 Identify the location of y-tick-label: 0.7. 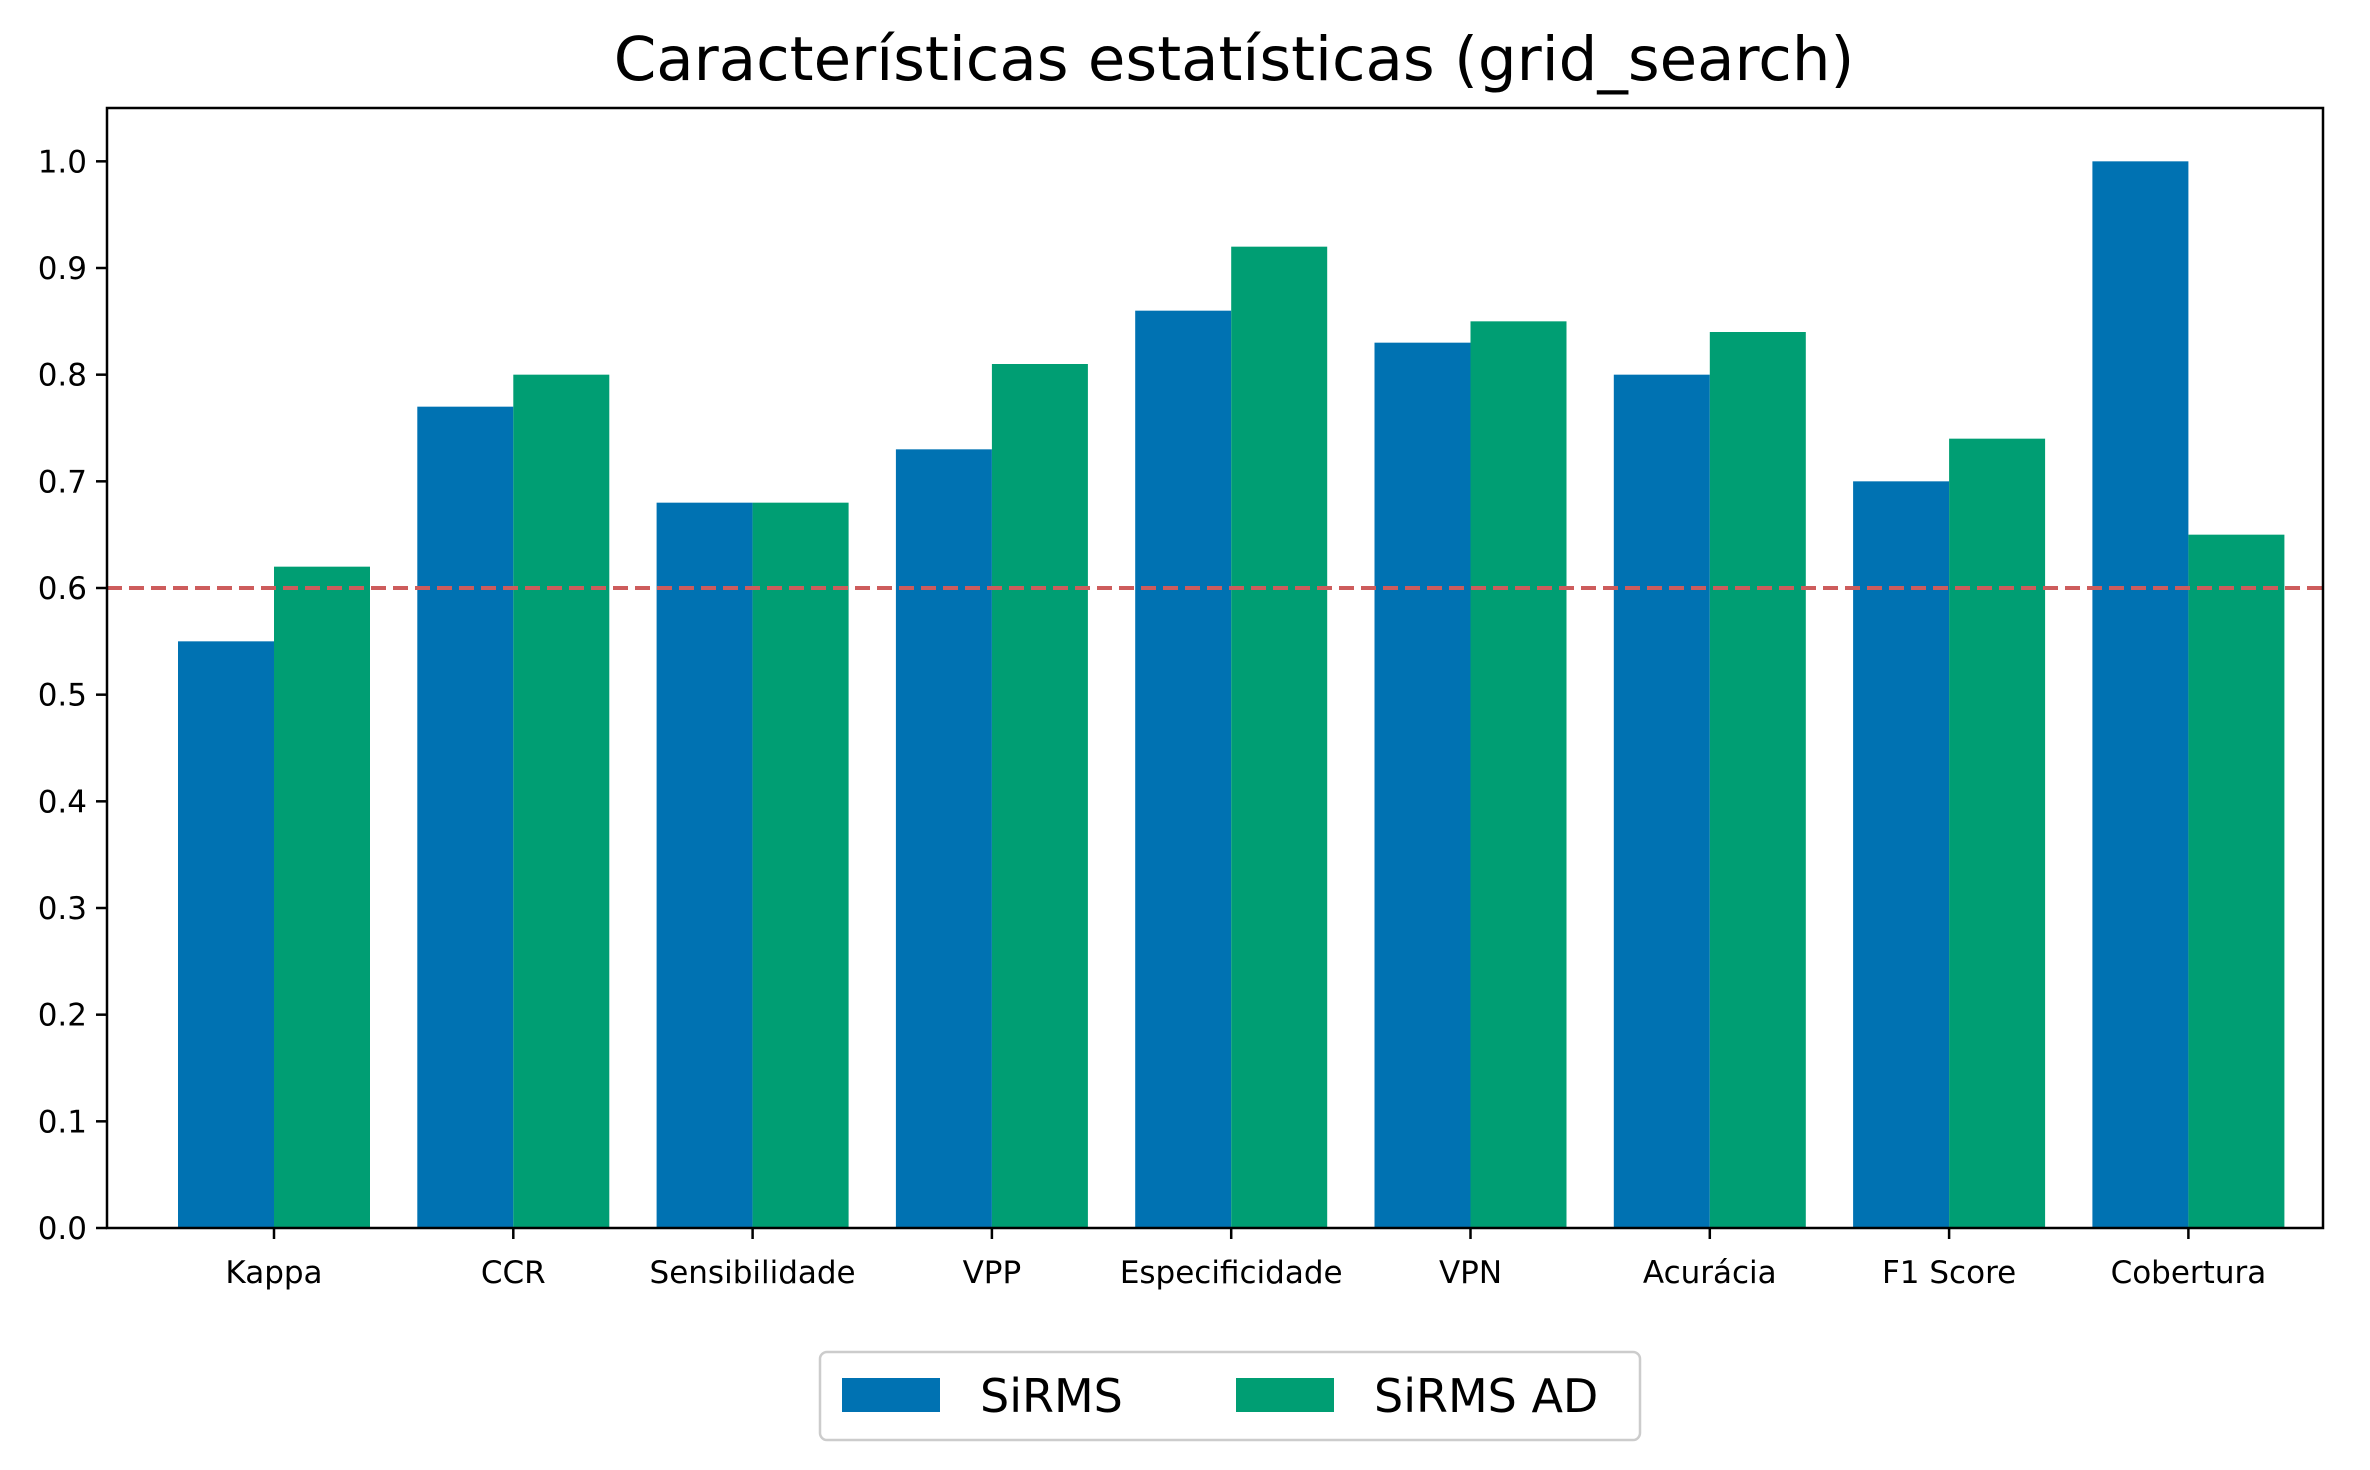
(62, 482).